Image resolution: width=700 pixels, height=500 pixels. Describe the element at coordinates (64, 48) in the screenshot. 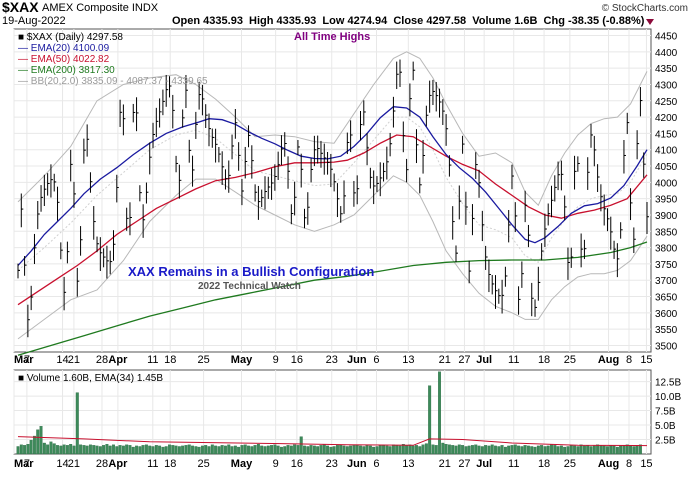

I see `legend-entry: — EMA(20) 4100.09` at that location.